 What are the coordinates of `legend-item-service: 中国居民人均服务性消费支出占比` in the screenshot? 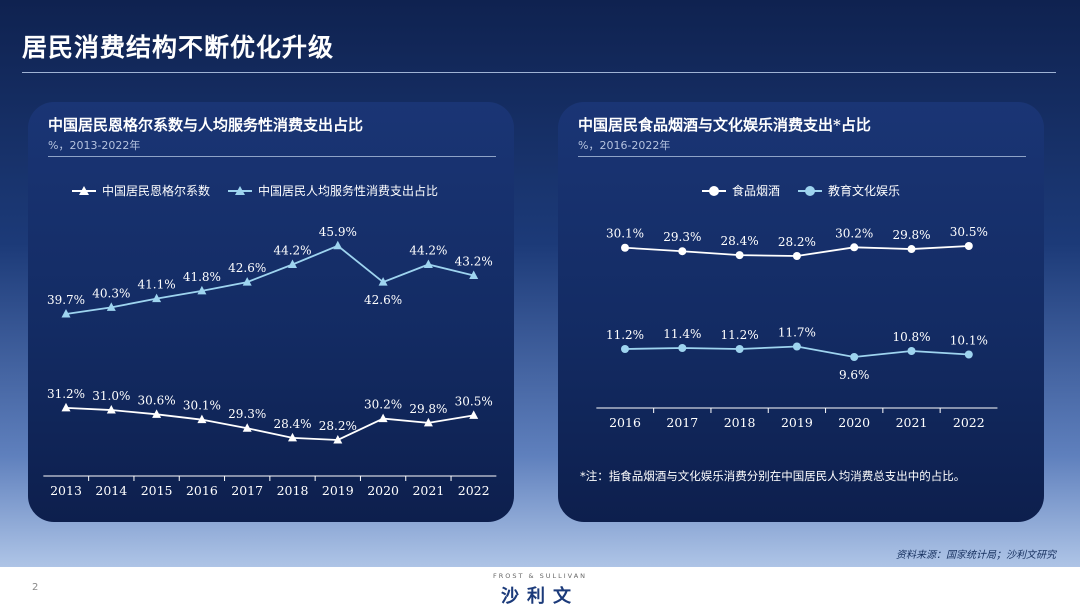 It's located at (333, 190).